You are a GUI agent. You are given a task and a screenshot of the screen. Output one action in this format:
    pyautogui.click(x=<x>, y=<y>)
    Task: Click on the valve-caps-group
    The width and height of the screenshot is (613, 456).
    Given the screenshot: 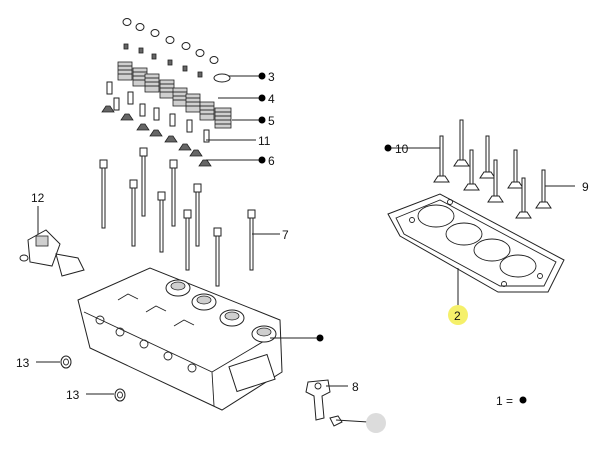 What is the action you would take?
    pyautogui.click(x=177, y=63)
    